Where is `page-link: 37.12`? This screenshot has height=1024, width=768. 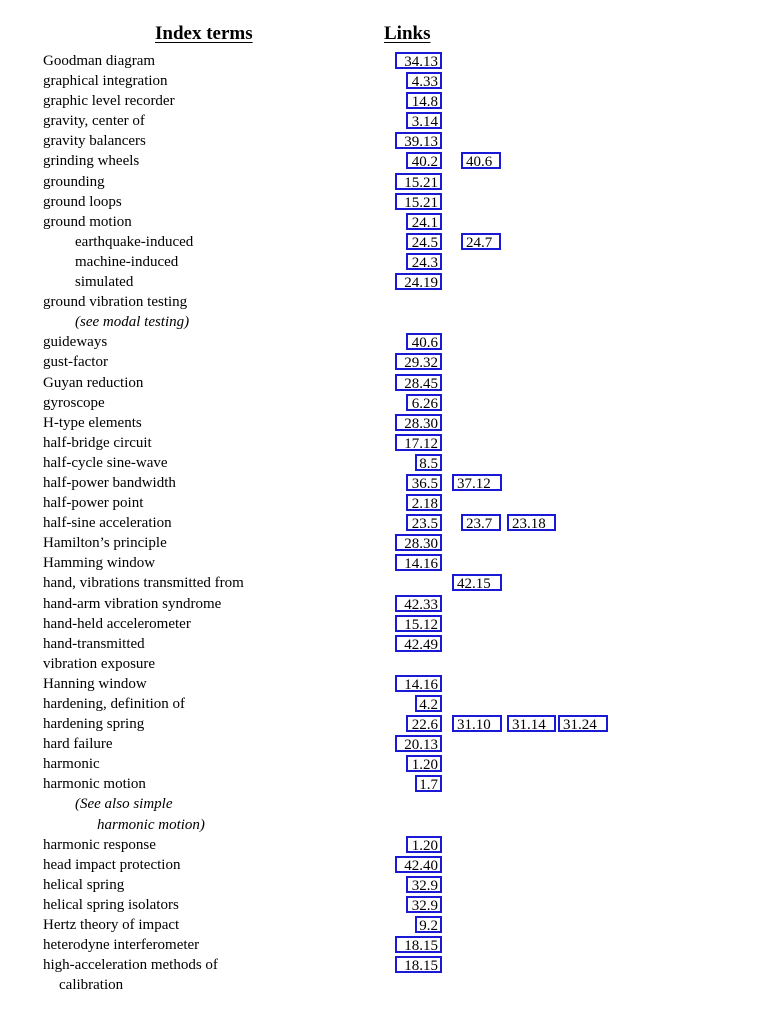
page-link: 37.12 is located at coordinates (477, 482).